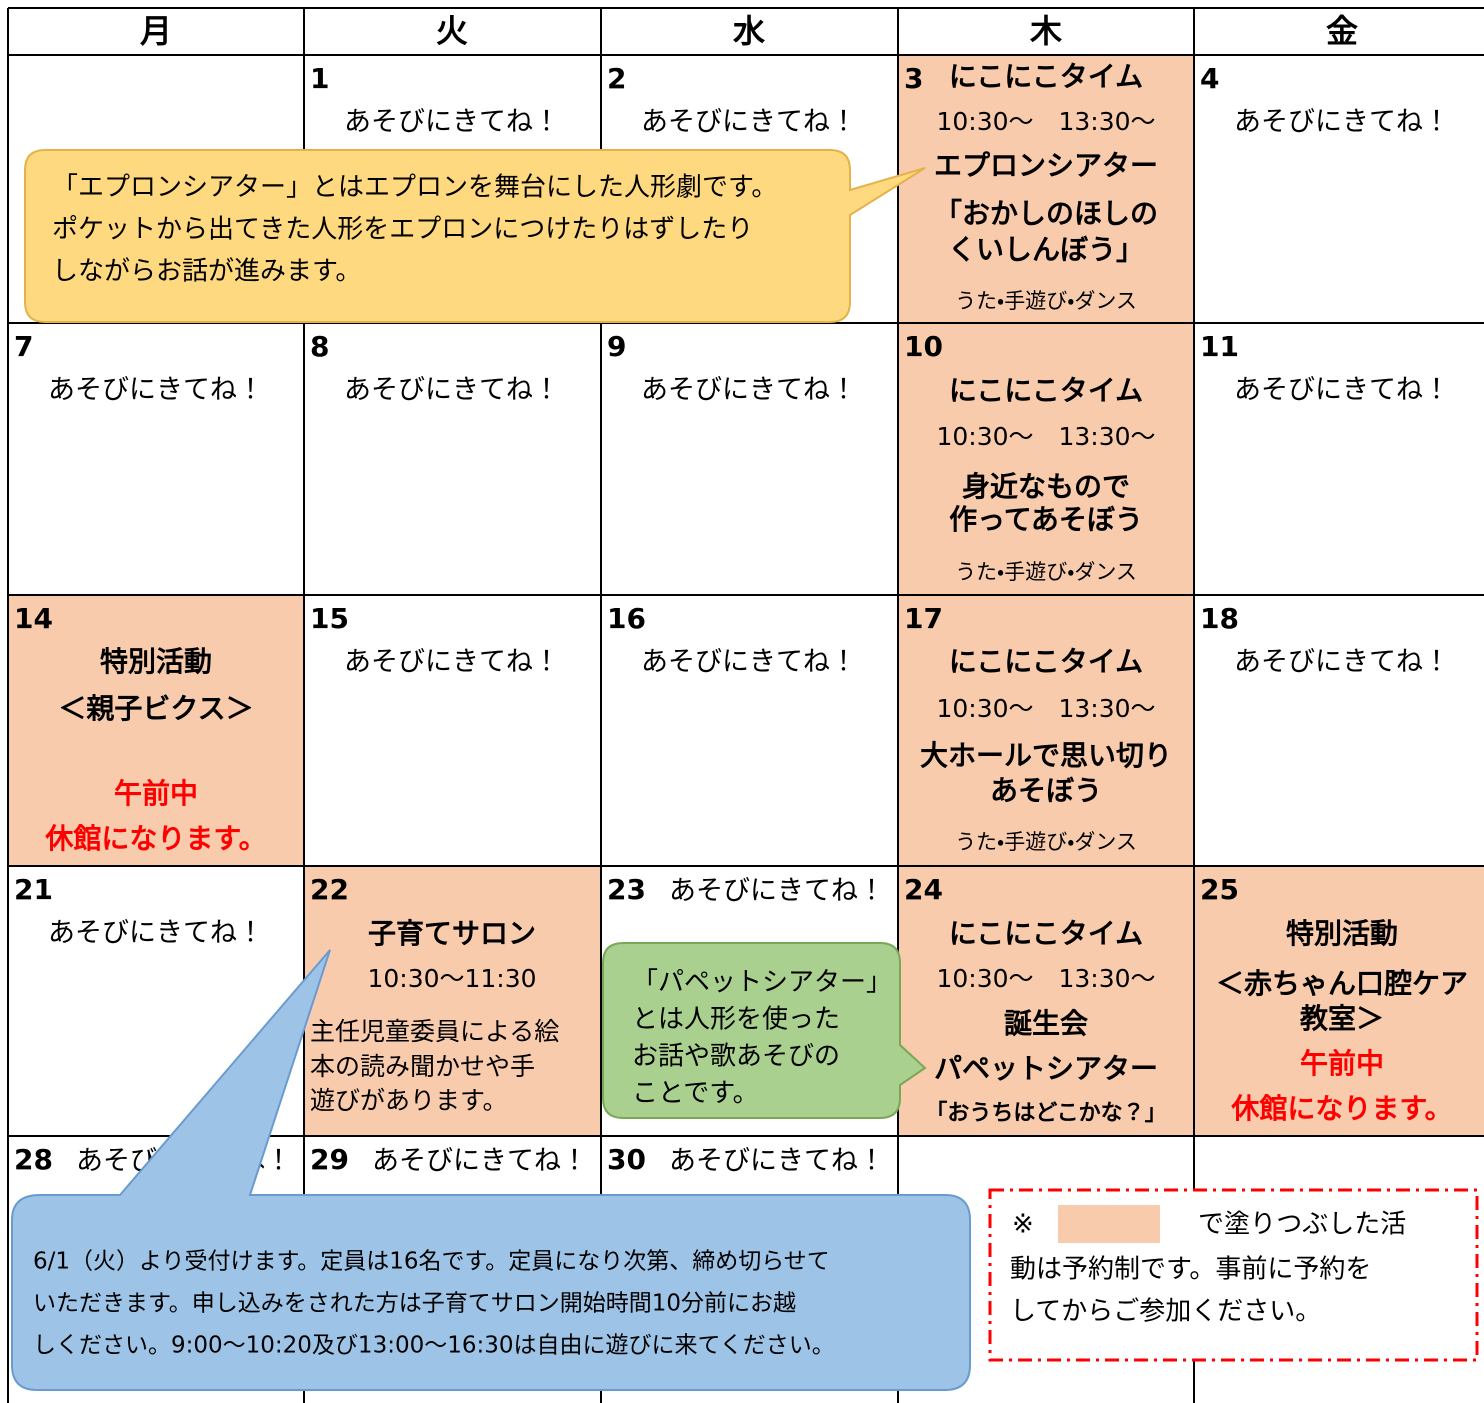  What do you see at coordinates (1302, 1225) in the screenshot?
I see `note-text: で塗りつぶした活` at bounding box center [1302, 1225].